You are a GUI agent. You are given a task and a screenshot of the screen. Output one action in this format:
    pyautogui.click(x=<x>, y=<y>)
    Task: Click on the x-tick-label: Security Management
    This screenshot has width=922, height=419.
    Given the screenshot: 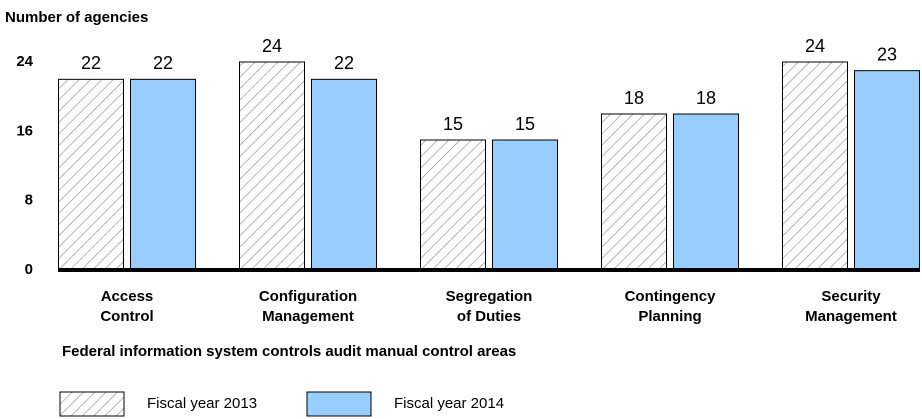 What is the action you would take?
    pyautogui.click(x=851, y=306)
    